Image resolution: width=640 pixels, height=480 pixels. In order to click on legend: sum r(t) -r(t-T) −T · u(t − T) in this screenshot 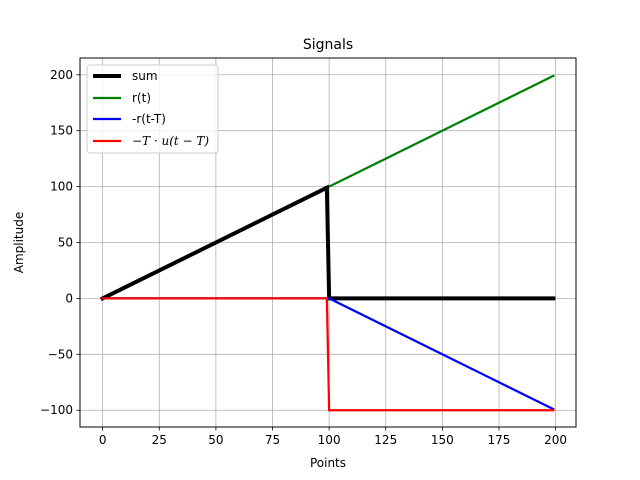, I will do `click(152, 109)`.